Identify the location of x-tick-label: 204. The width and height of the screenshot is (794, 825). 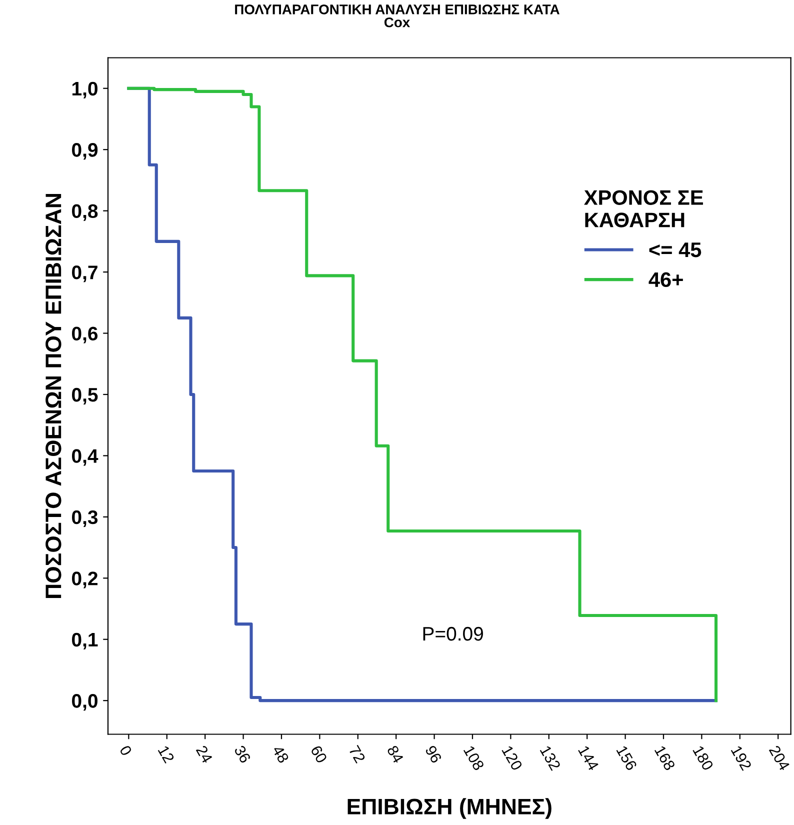
(779, 758).